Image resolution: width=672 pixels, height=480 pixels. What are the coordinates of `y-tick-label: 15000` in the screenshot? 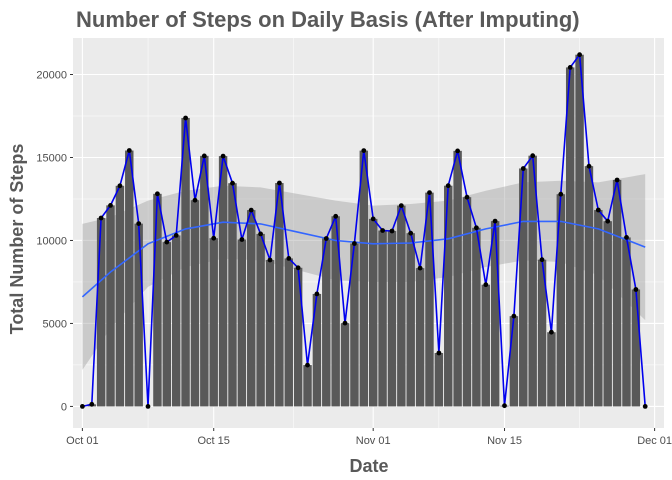 It's located at (51, 158).